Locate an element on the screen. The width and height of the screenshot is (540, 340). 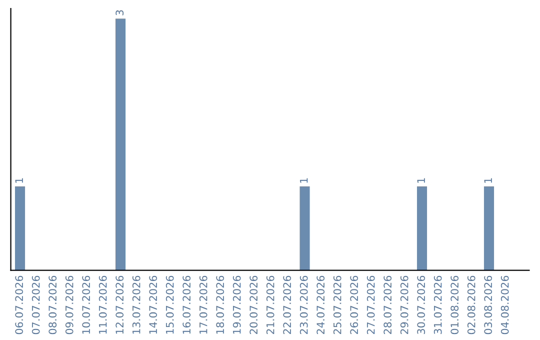
x-tick-label: 03.08.2026 is located at coordinates (488, 305).